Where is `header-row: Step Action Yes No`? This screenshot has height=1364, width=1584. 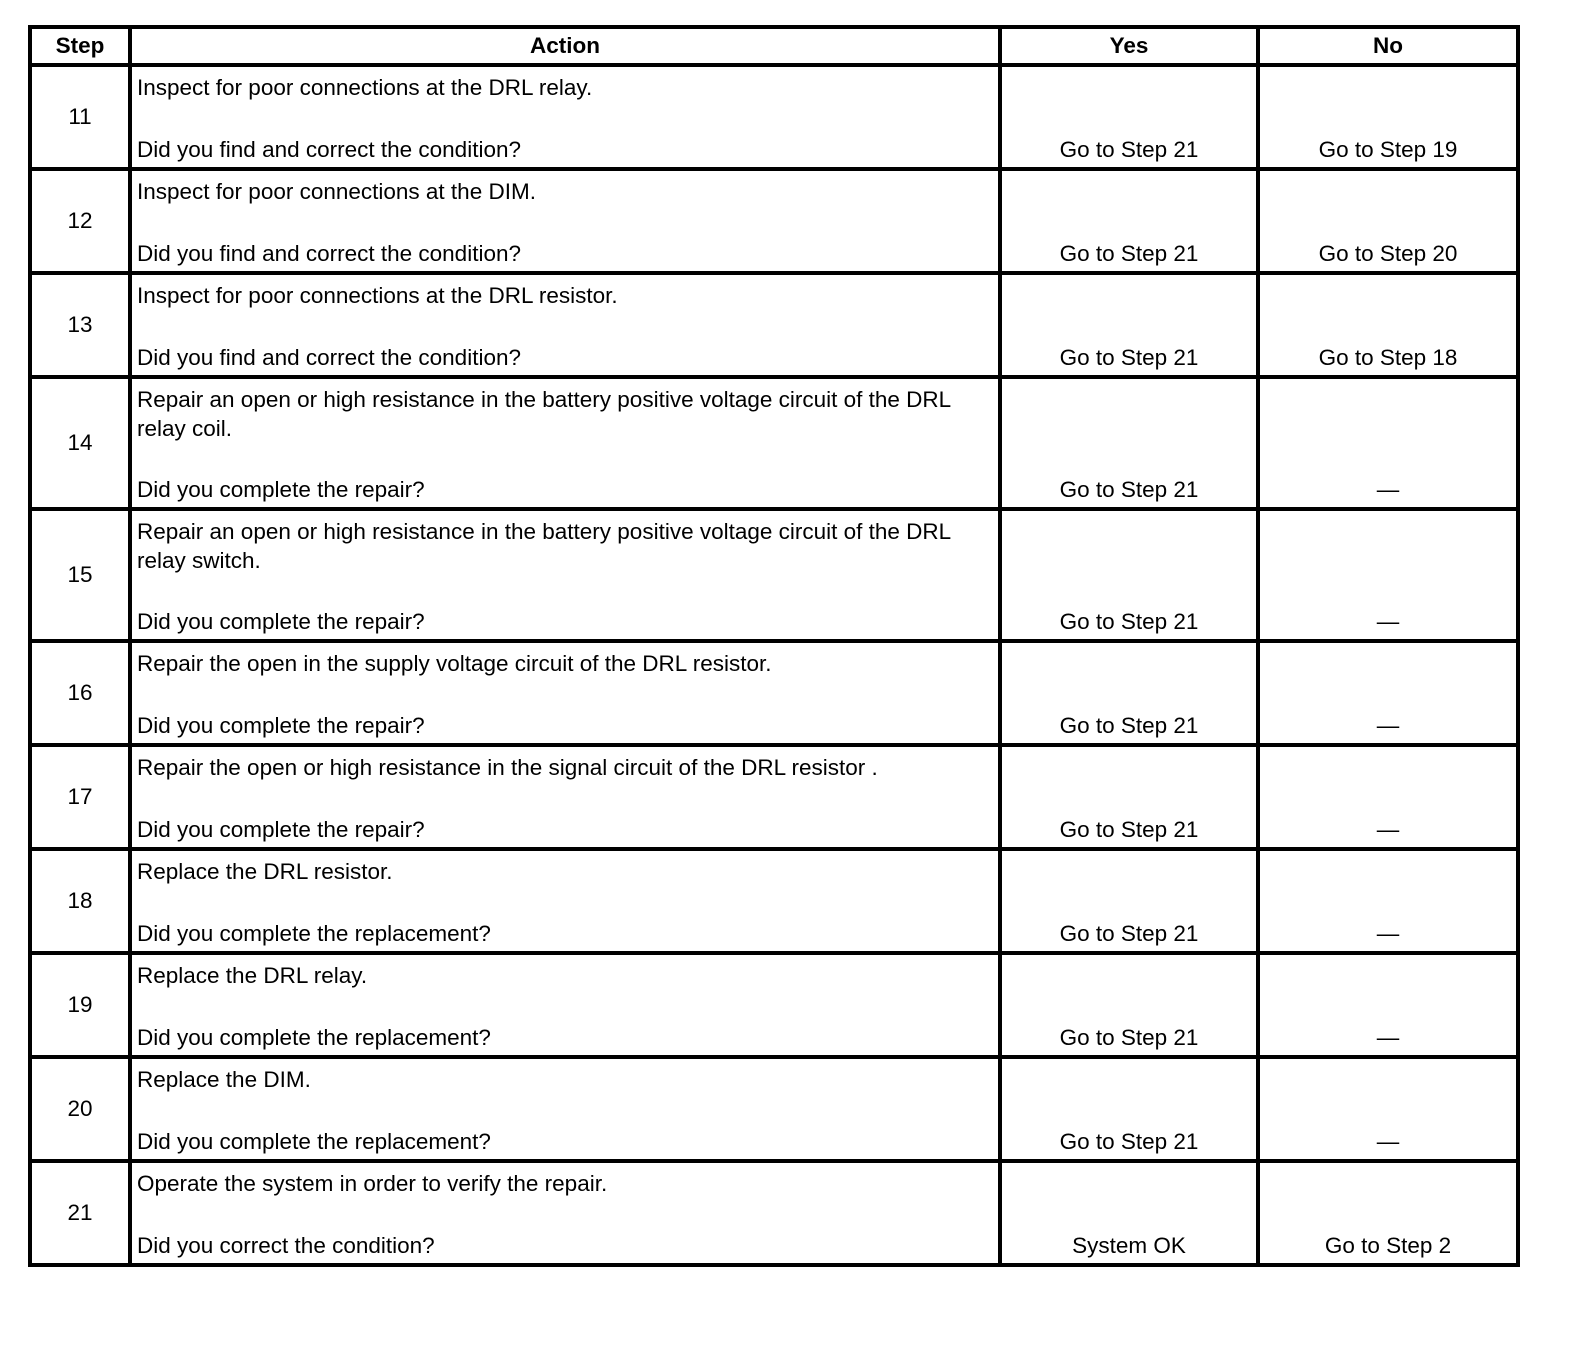 header-row: Step Action Yes No is located at coordinates (774, 46).